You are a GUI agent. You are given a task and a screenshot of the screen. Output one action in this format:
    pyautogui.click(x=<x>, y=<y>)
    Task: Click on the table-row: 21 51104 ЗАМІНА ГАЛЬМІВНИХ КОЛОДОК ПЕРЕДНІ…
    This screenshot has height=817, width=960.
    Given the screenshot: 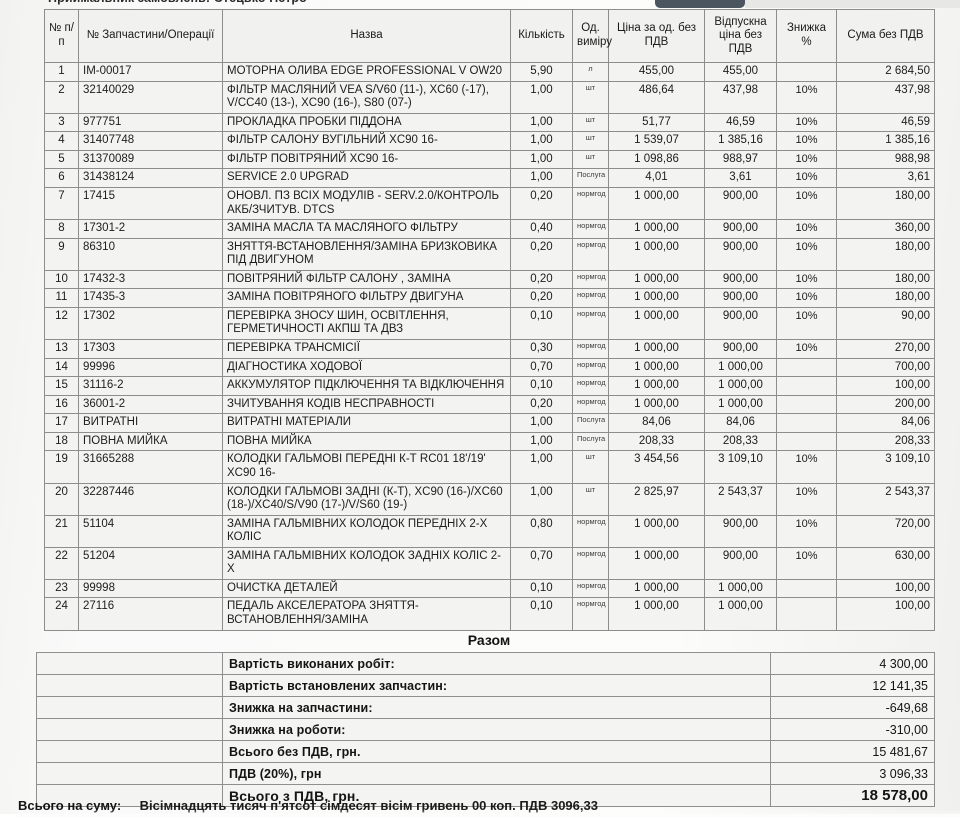 What is the action you would take?
    pyautogui.click(x=489, y=531)
    